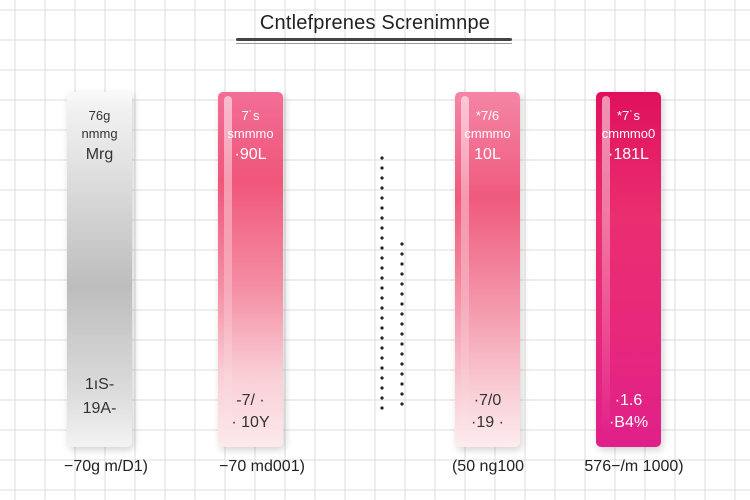 The width and height of the screenshot is (750, 500). Describe the element at coordinates (99, 133) in the screenshot. I see `bar-1-top-label-2: nmmg` at that location.